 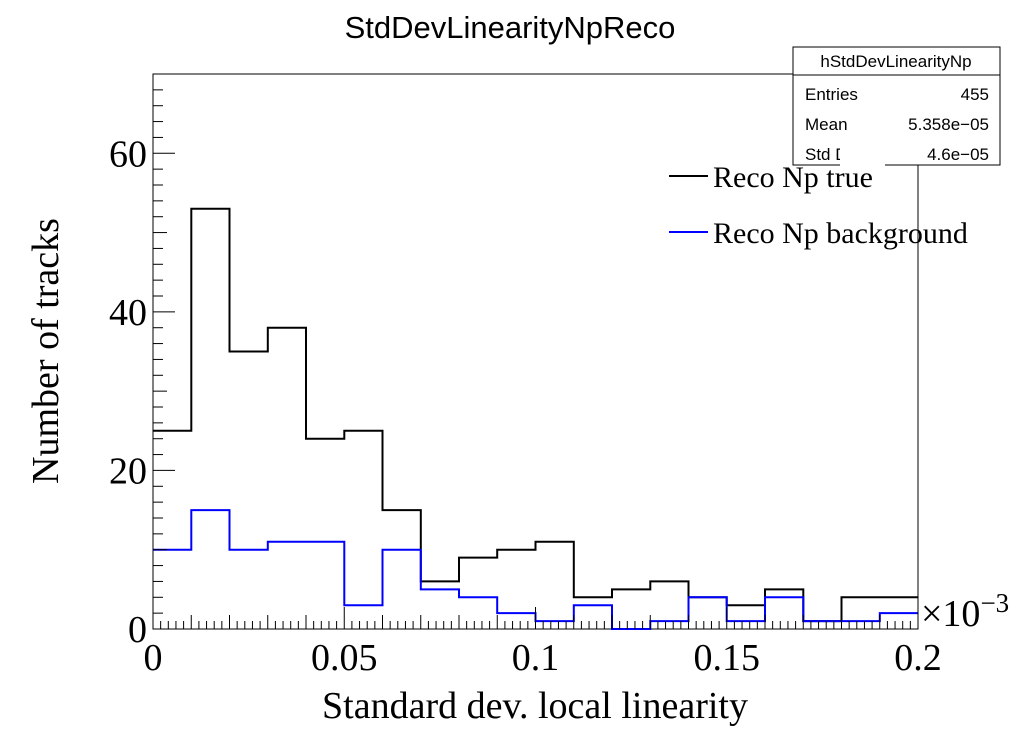 I want to click on y-axis-title: Number of tracks, so click(x=46, y=351).